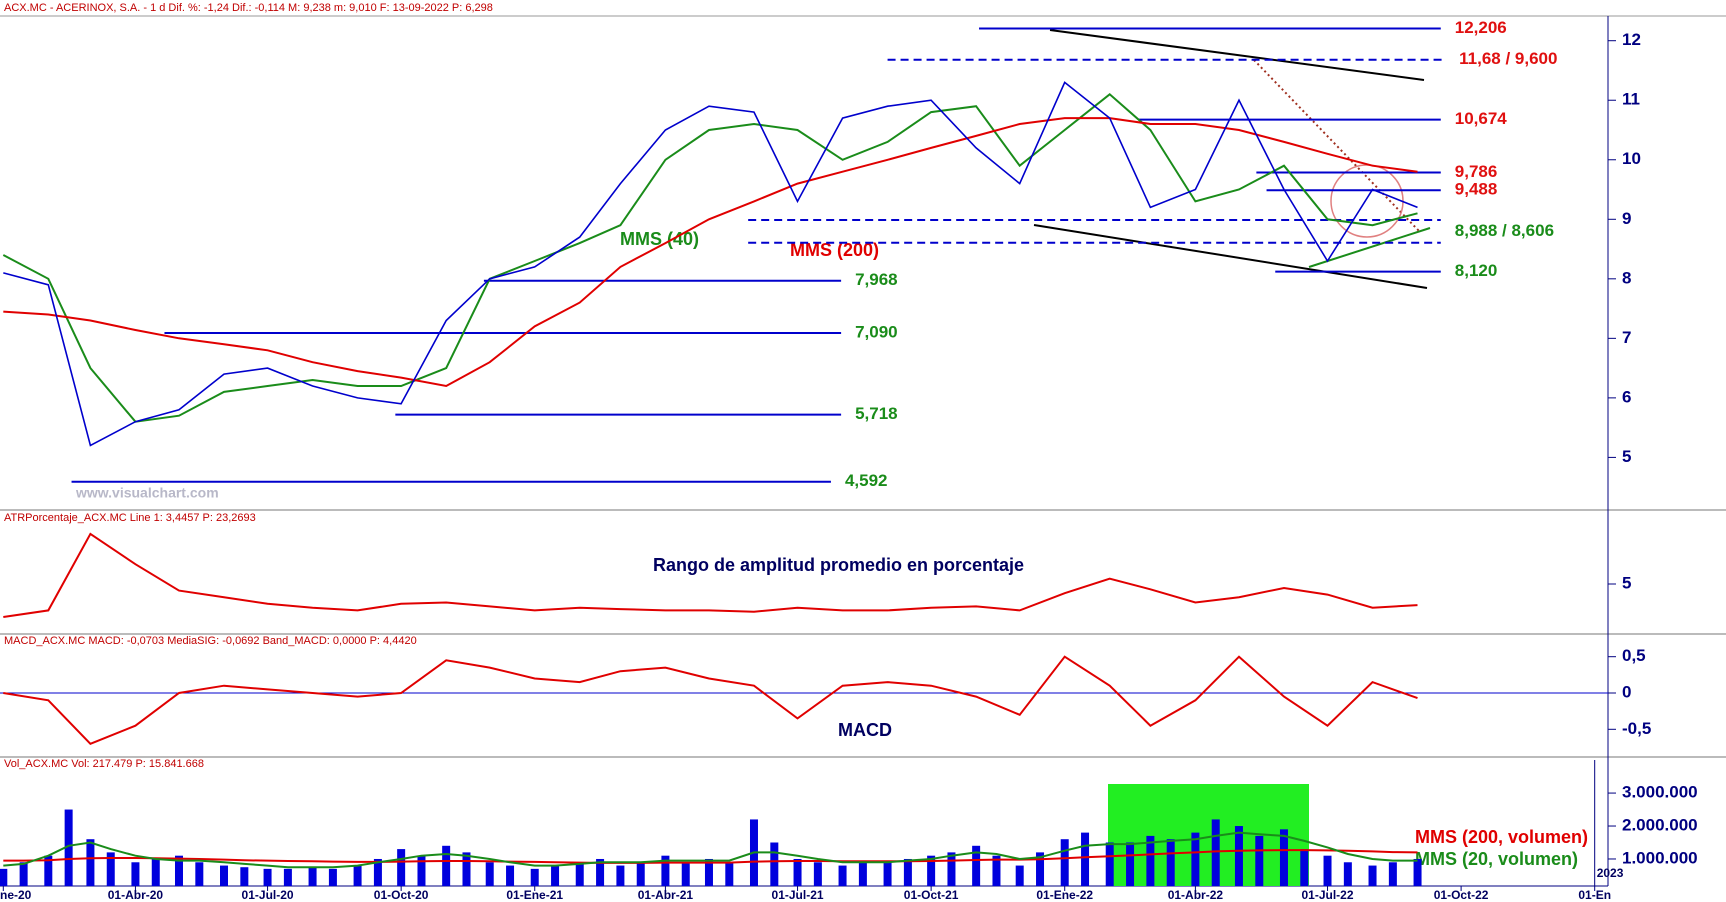 Image resolution: width=1726 pixels, height=902 pixels. I want to click on level-label: 7,090, so click(876, 331).